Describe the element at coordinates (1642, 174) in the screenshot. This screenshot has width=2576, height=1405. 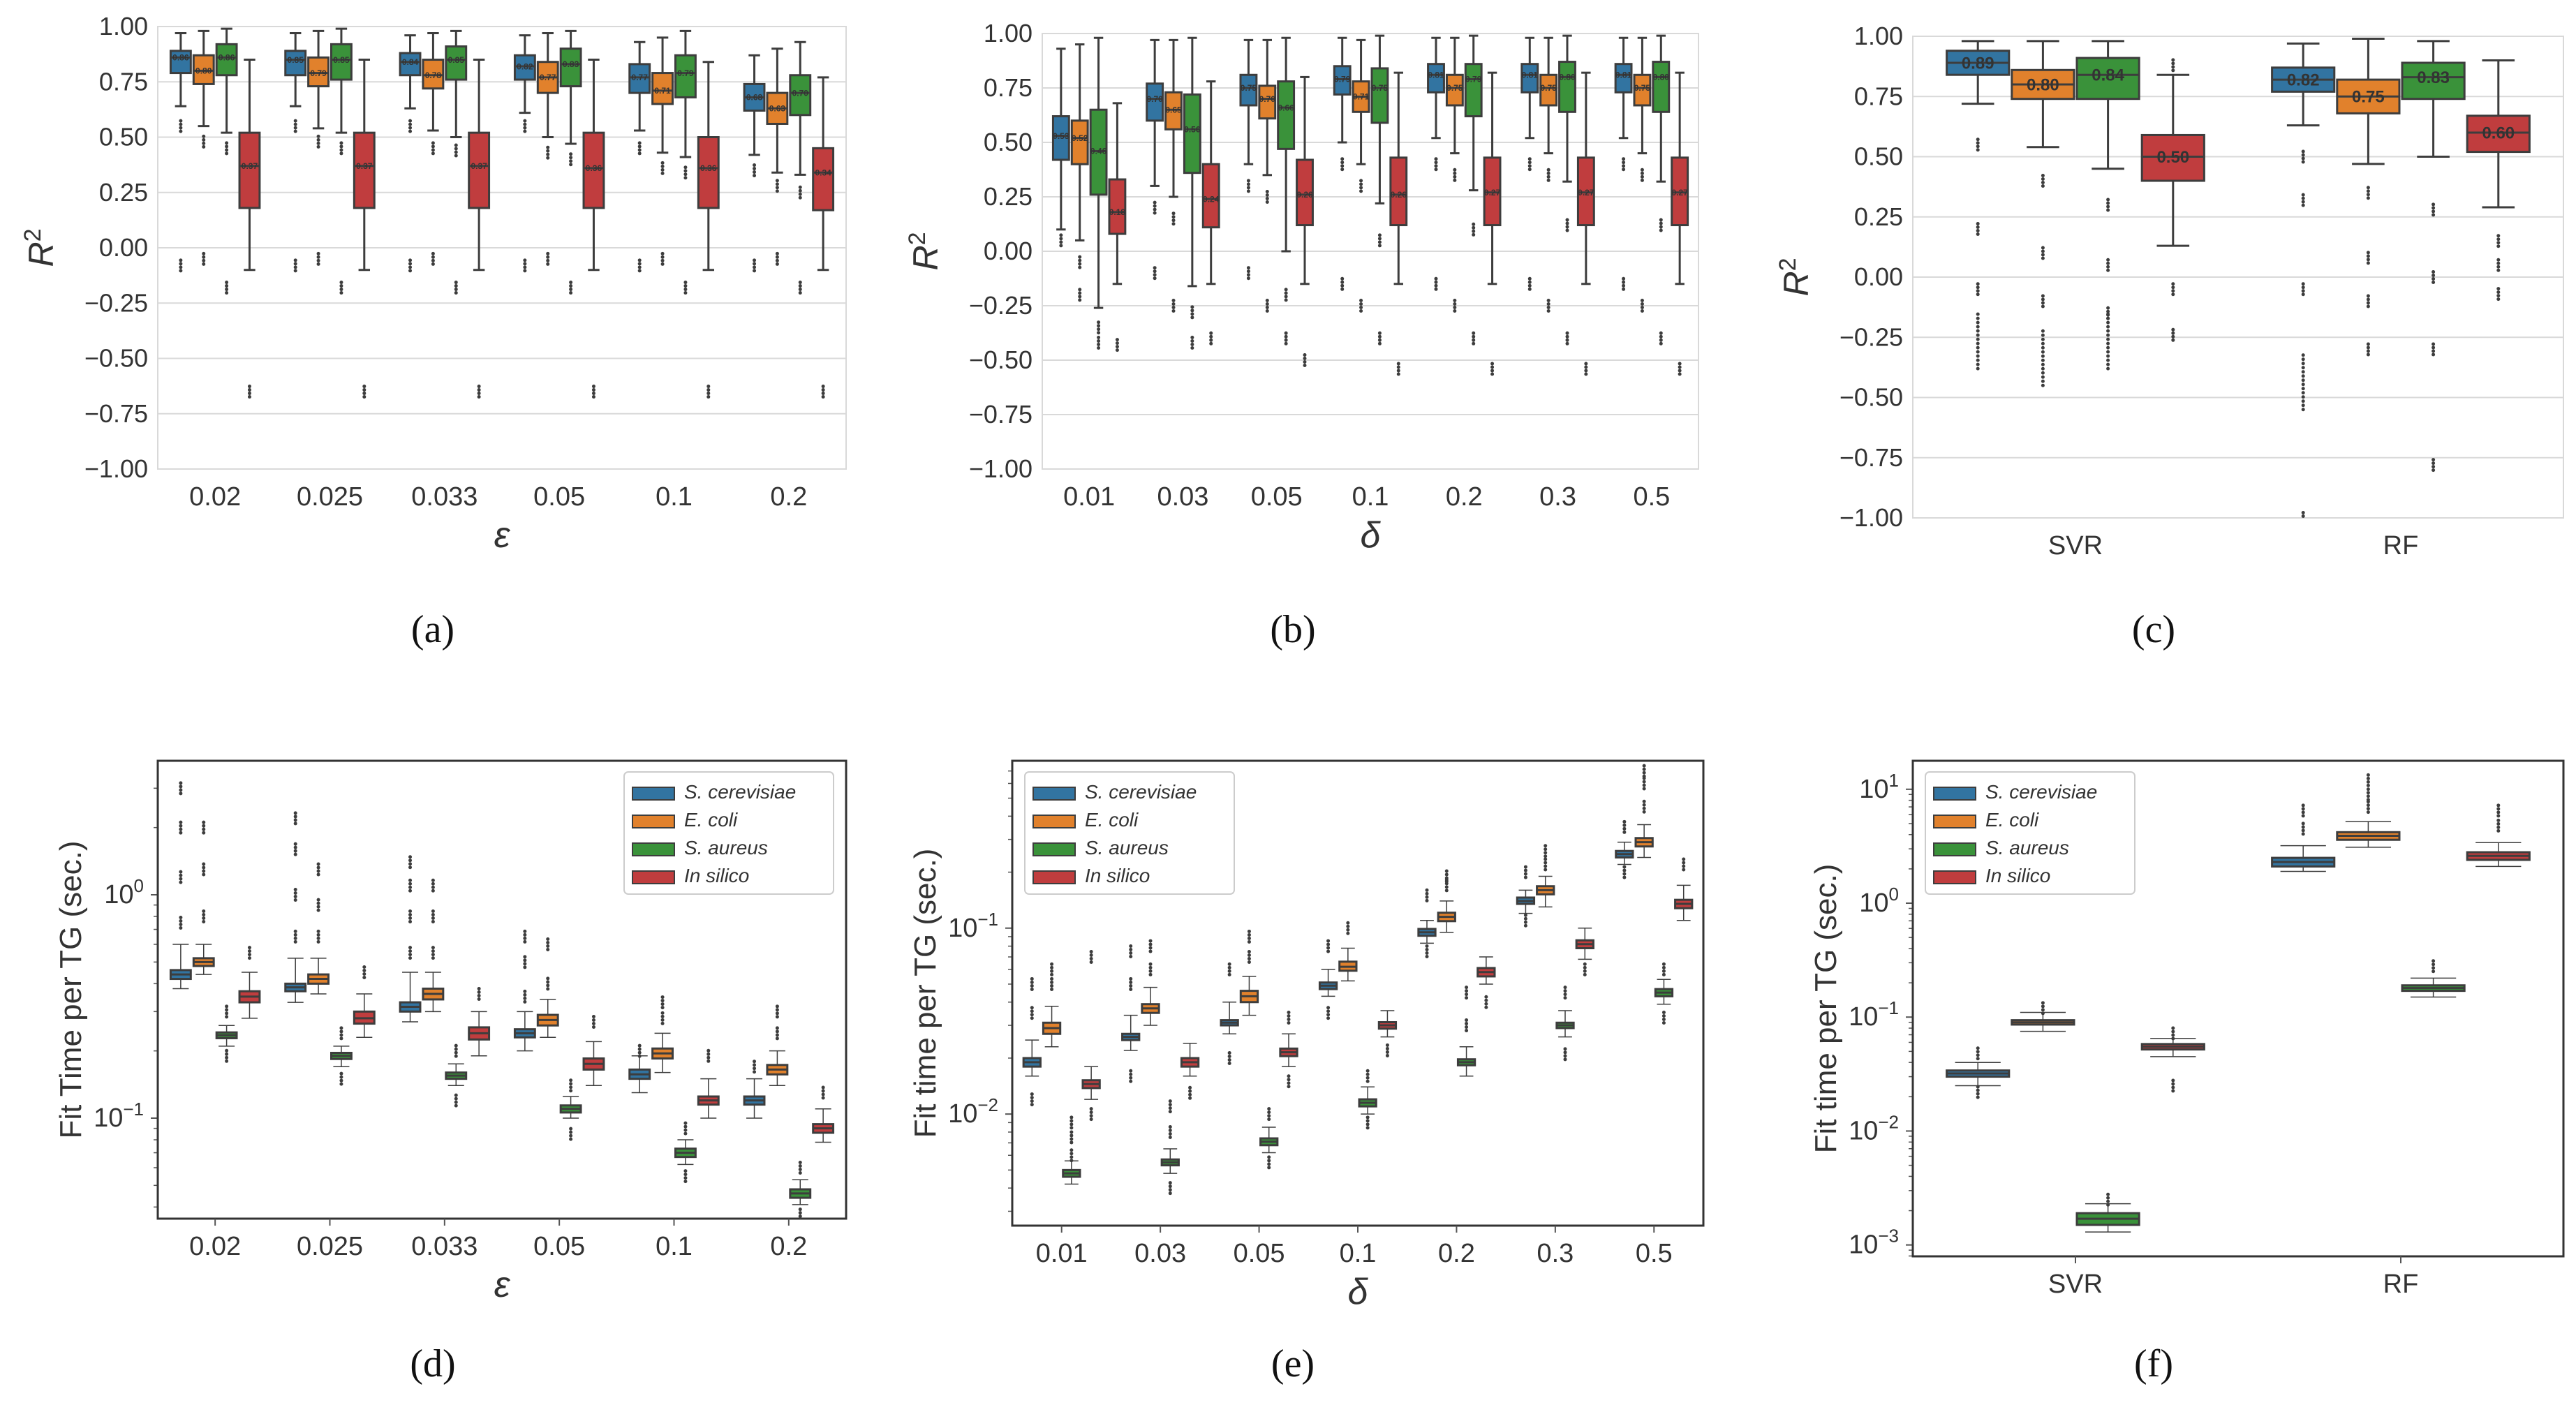
I see `box-orange: 0.75` at that location.